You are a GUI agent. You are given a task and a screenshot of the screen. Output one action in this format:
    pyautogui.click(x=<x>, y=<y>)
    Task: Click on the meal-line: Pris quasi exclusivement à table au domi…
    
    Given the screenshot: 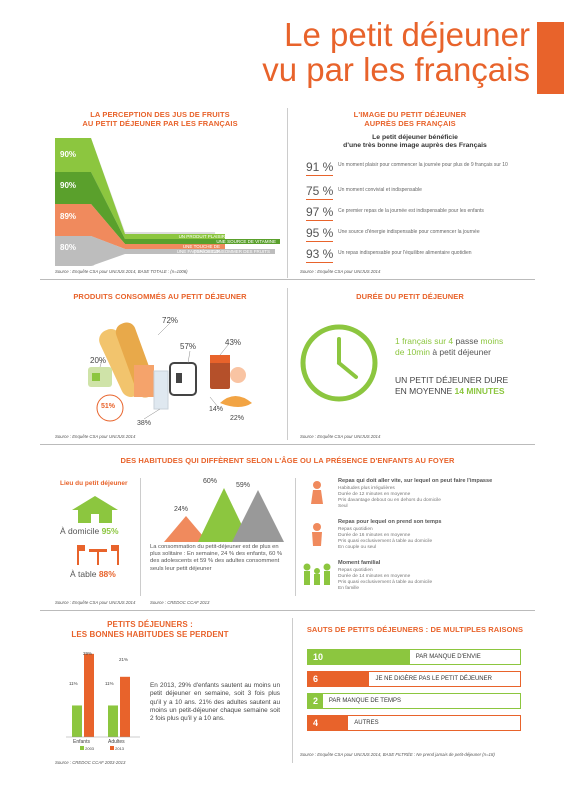 What is the action you would take?
    pyautogui.click(x=385, y=582)
    